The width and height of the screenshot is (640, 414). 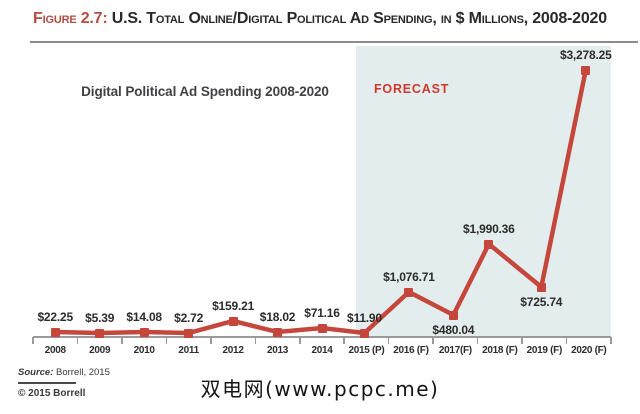 I want to click on copyright-label: © 2015 Borrell, so click(x=52, y=393).